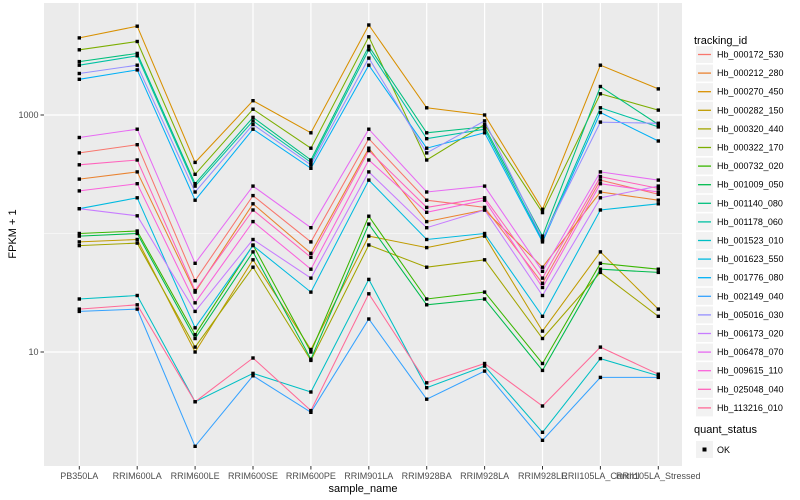 This screenshot has width=800, height=500. Describe the element at coordinates (750, 92) in the screenshot. I see `legend-label: Hb_000270_450` at that location.